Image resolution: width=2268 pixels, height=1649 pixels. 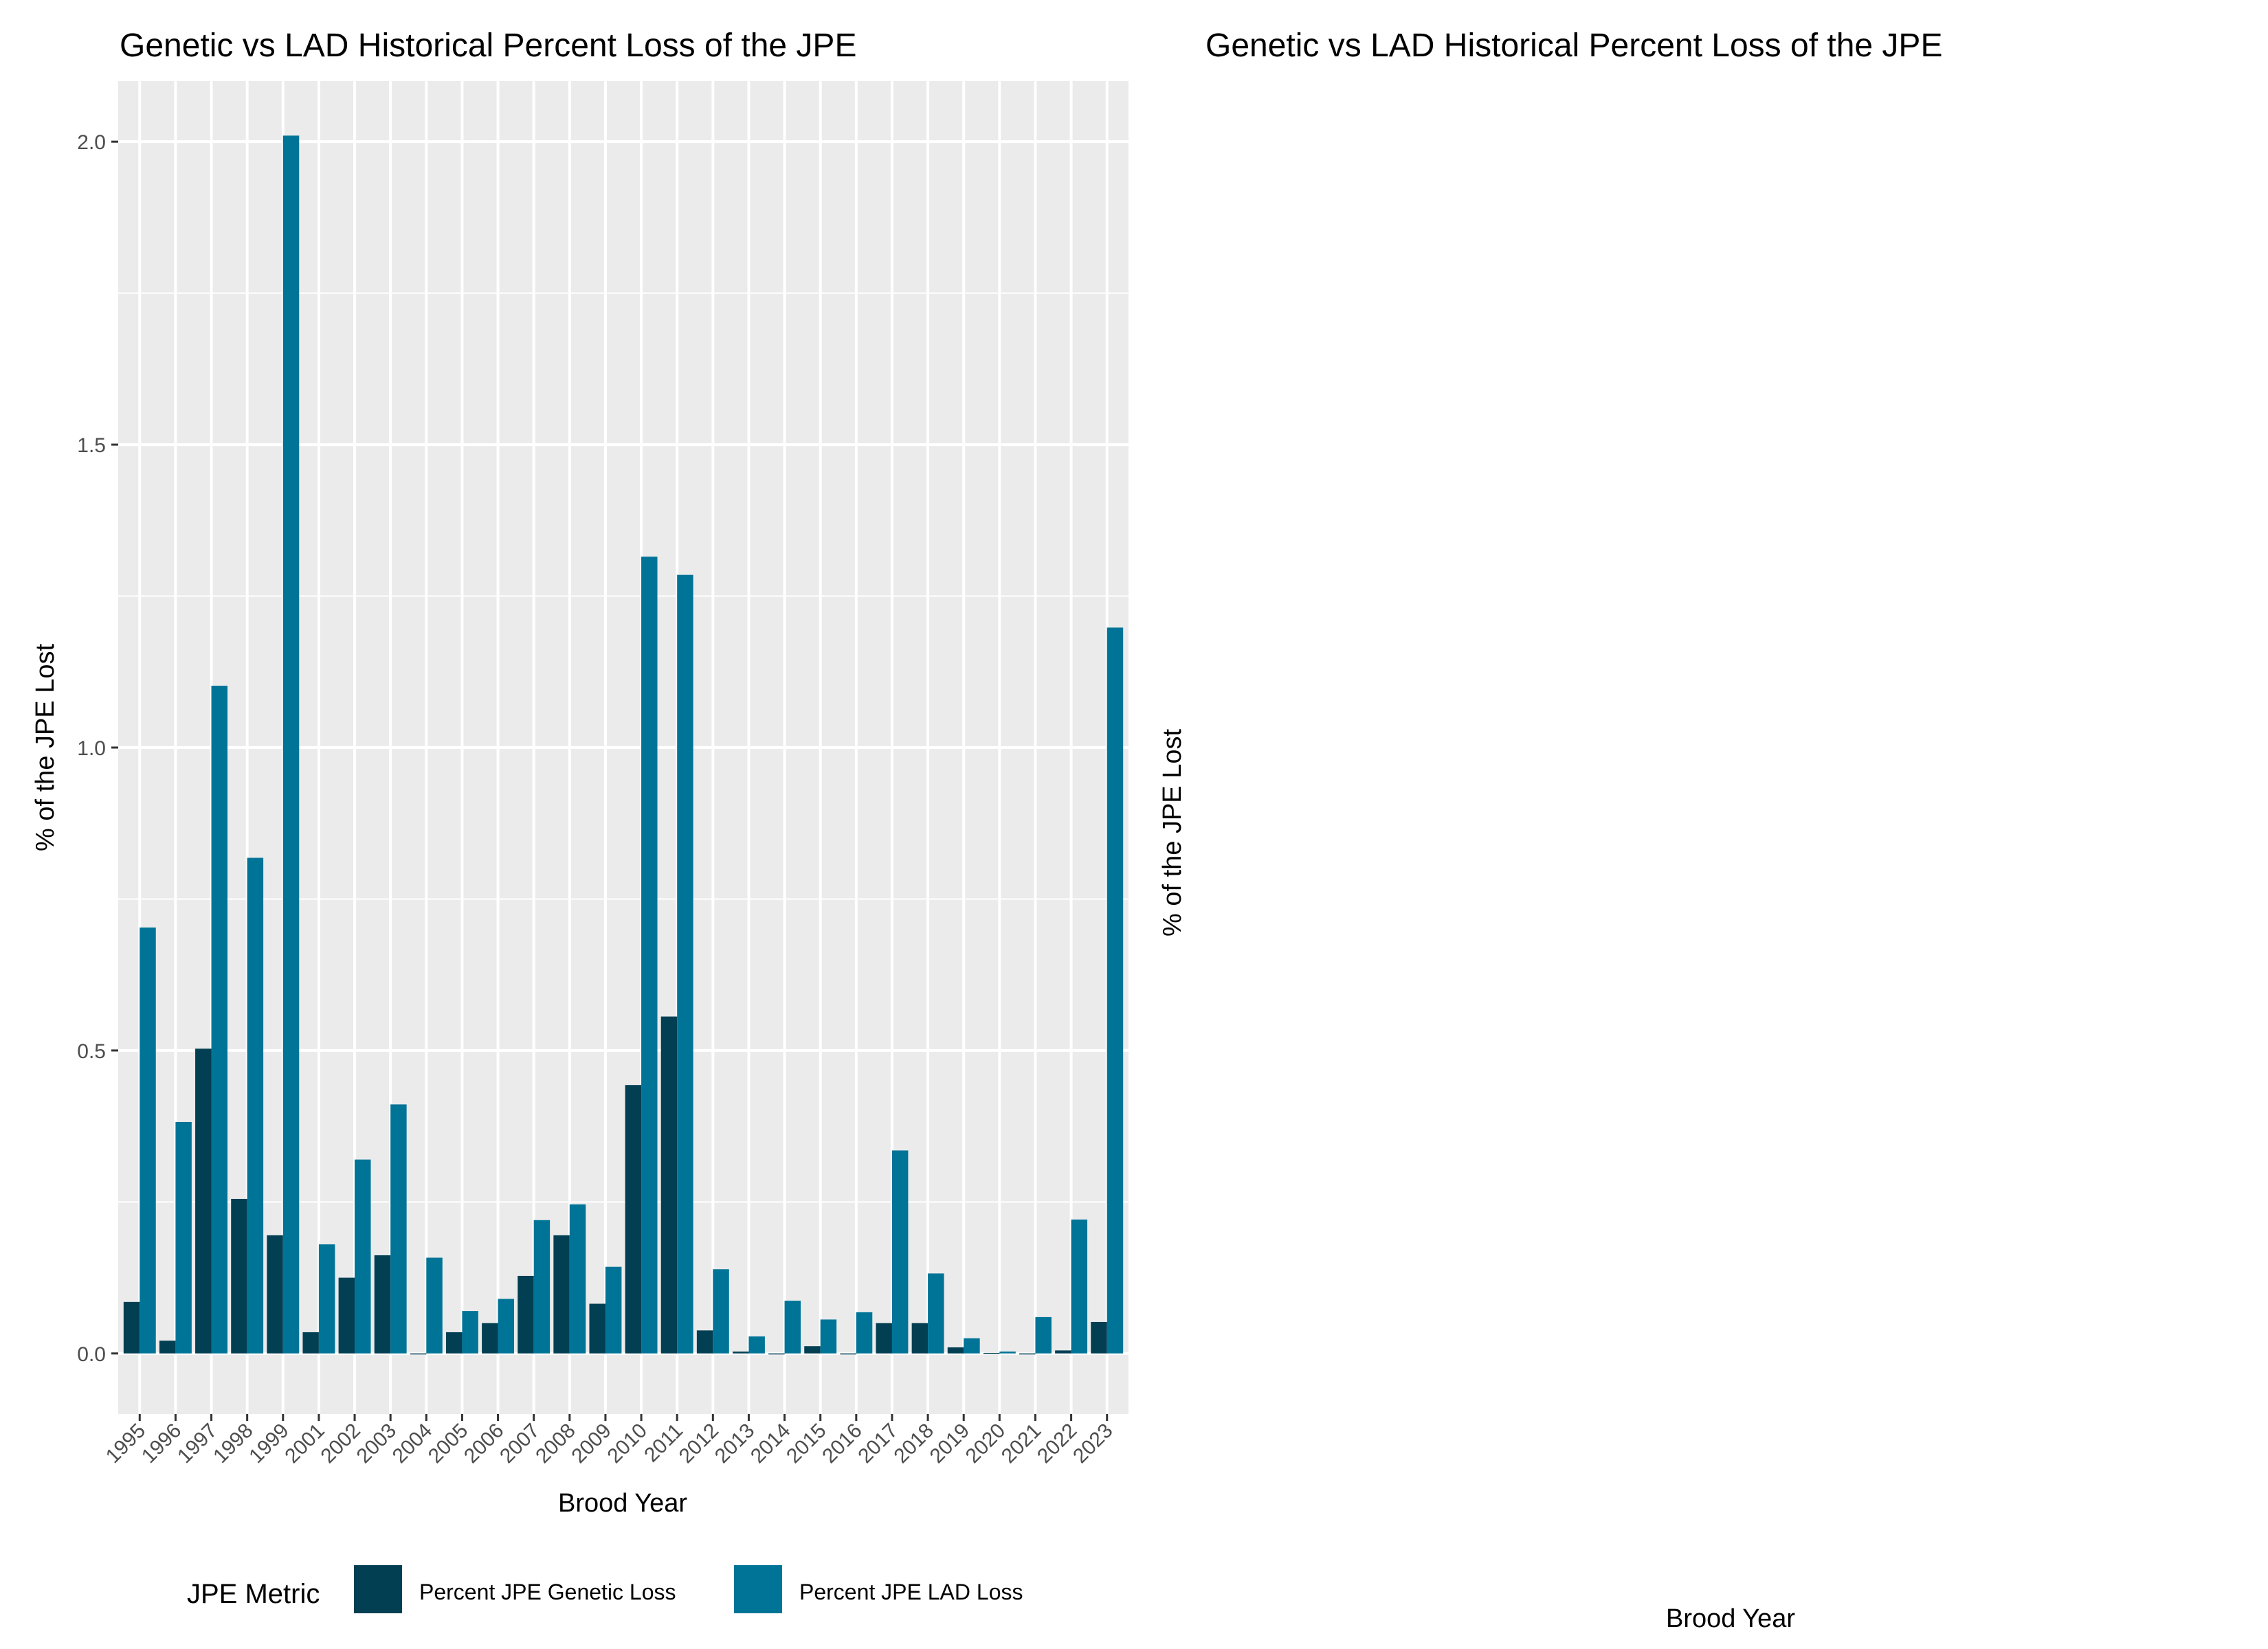 I want to click on y-tick-label: 0.5, so click(x=91, y=1051).